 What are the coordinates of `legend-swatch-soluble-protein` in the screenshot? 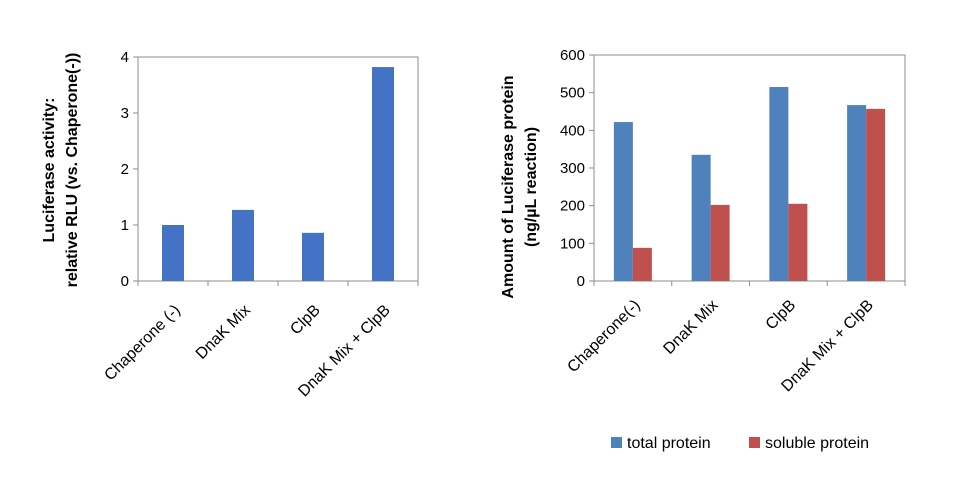 It's located at (754, 442).